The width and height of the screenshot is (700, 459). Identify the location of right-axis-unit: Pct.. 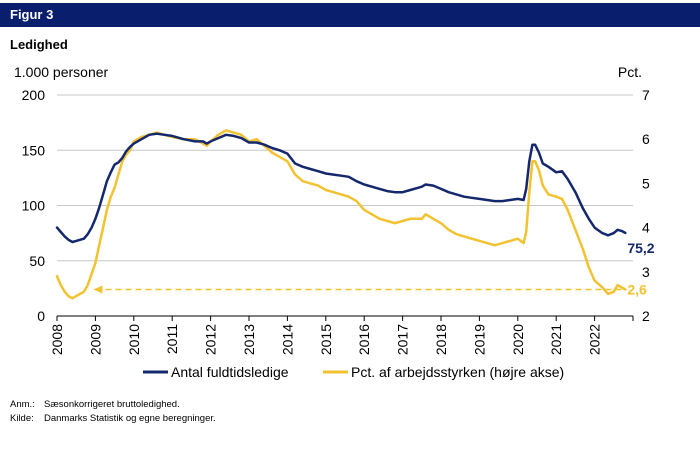
(630, 72).